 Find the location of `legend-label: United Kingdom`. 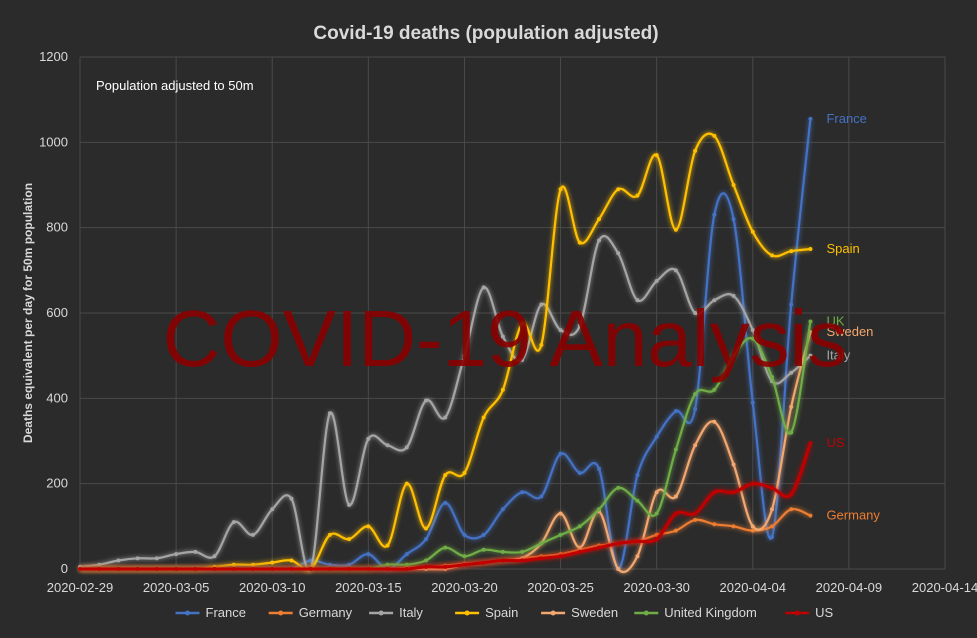

legend-label: United Kingdom is located at coordinates (710, 612).